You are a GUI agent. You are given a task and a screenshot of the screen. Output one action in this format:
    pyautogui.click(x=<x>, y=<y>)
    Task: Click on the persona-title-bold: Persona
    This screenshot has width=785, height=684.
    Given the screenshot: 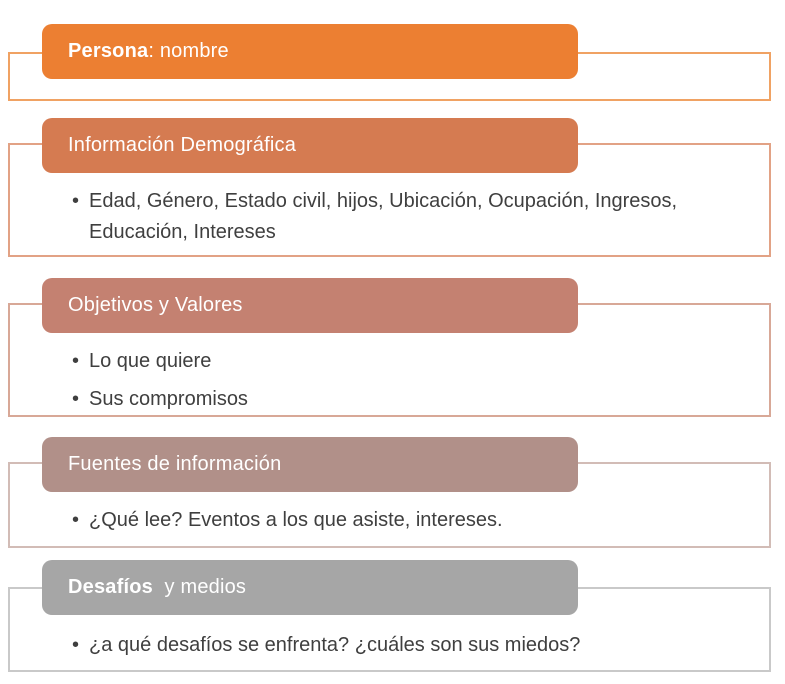 What is the action you would take?
    pyautogui.click(x=108, y=51)
    